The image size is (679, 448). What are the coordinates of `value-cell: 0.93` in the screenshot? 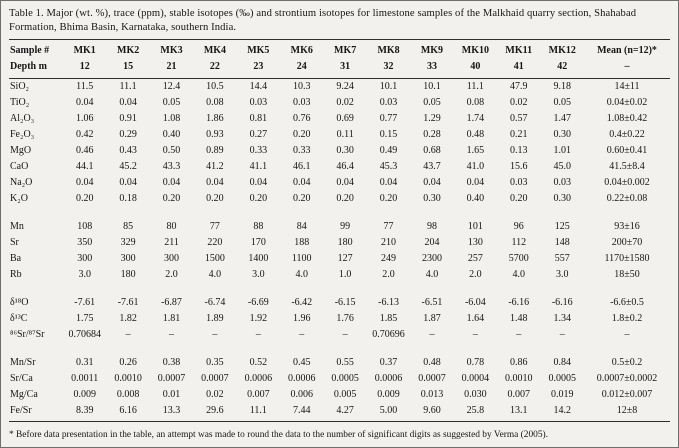 It's located at (215, 134).